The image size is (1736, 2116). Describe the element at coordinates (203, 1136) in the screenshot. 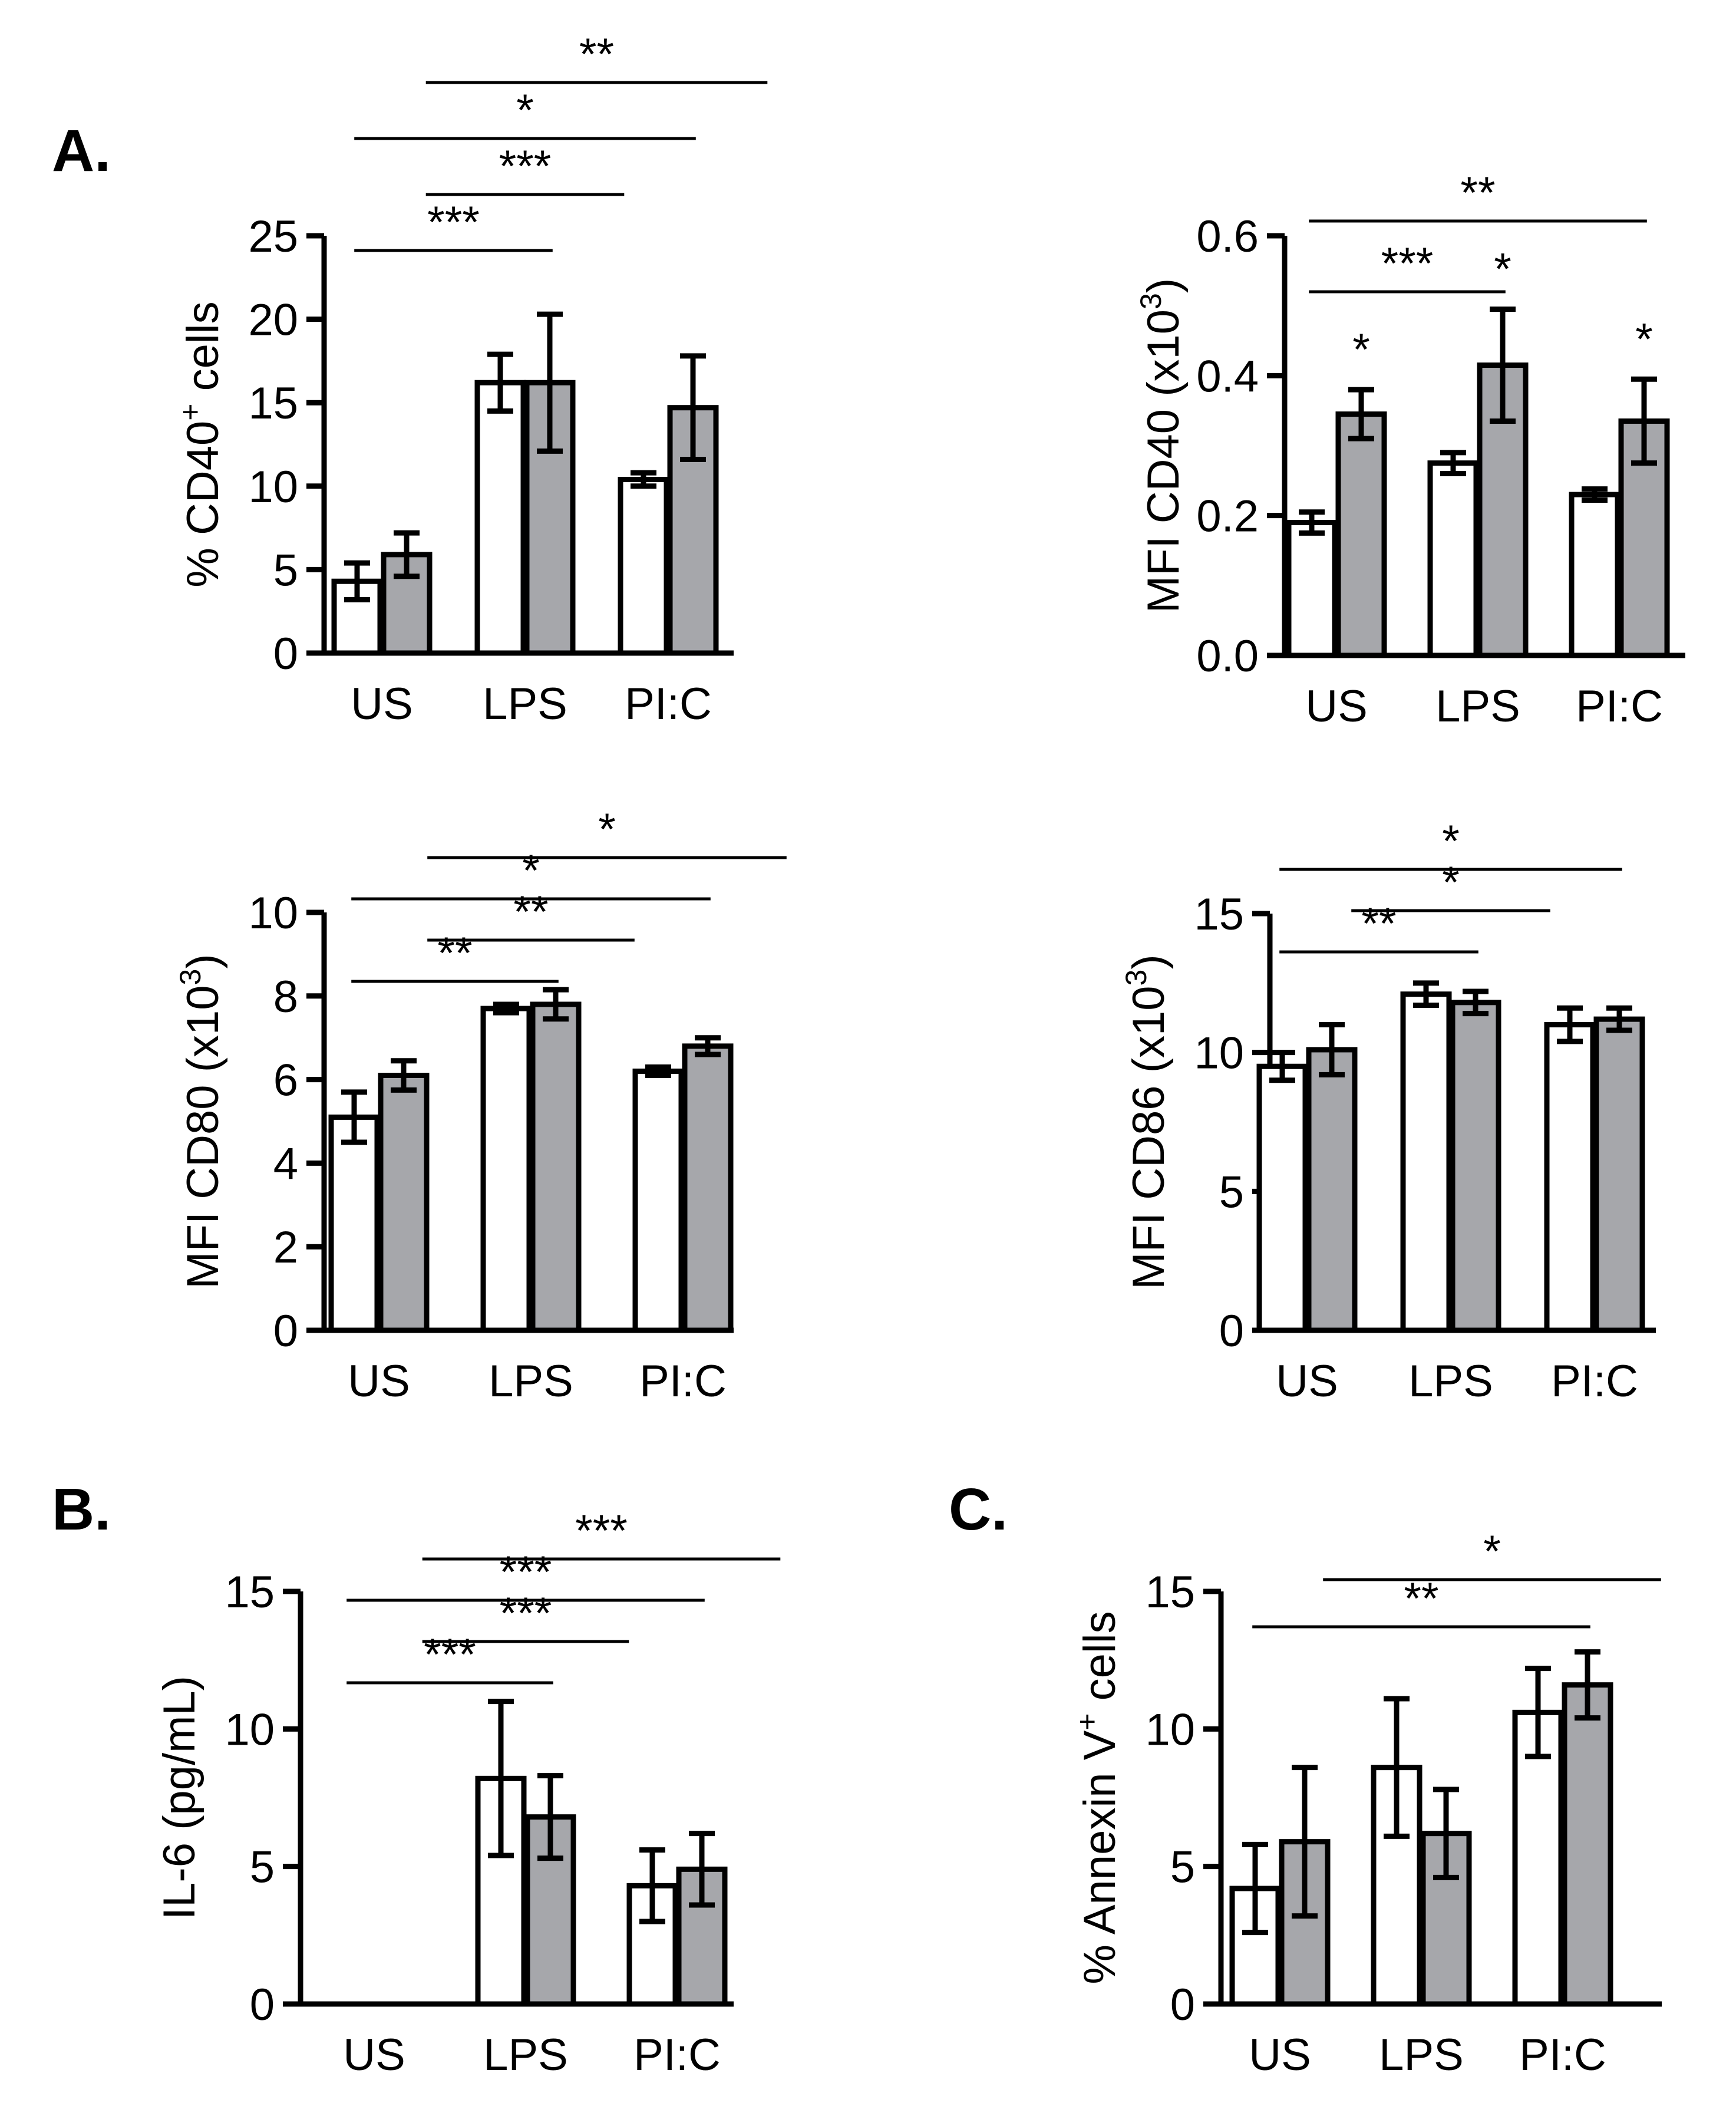

I see `y-axis-title-main: MFI CD80 (x10` at that location.